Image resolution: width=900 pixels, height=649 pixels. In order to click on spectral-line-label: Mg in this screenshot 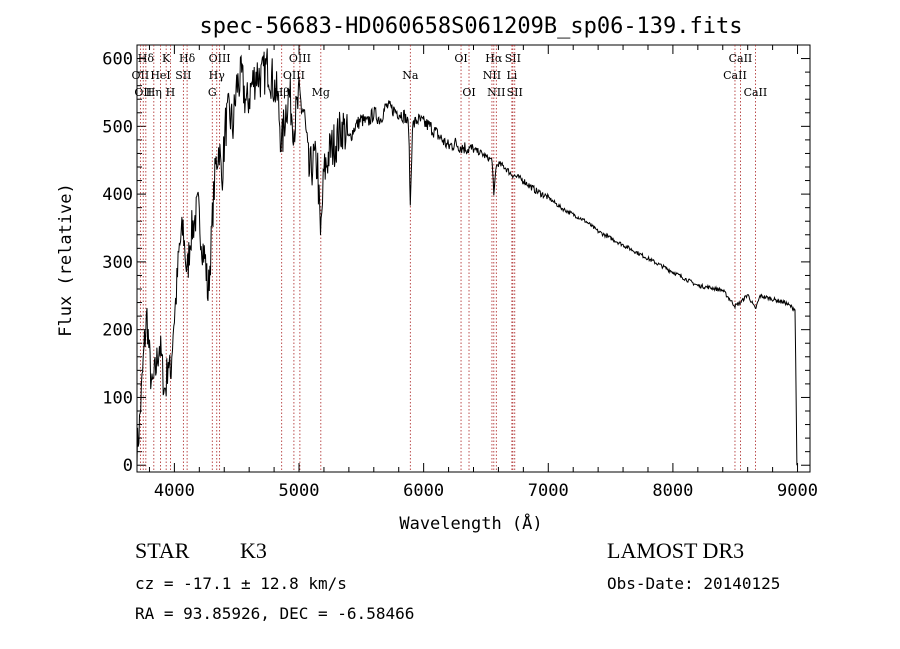, I will do `click(321, 92)`.